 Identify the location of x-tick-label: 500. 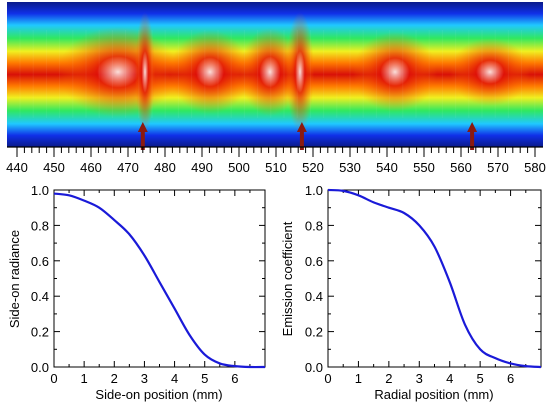
(239, 167).